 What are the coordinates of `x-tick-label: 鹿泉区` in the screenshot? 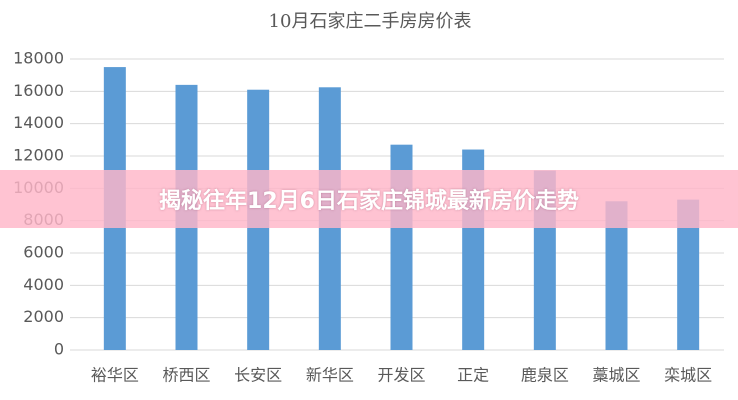 It's located at (545, 375).